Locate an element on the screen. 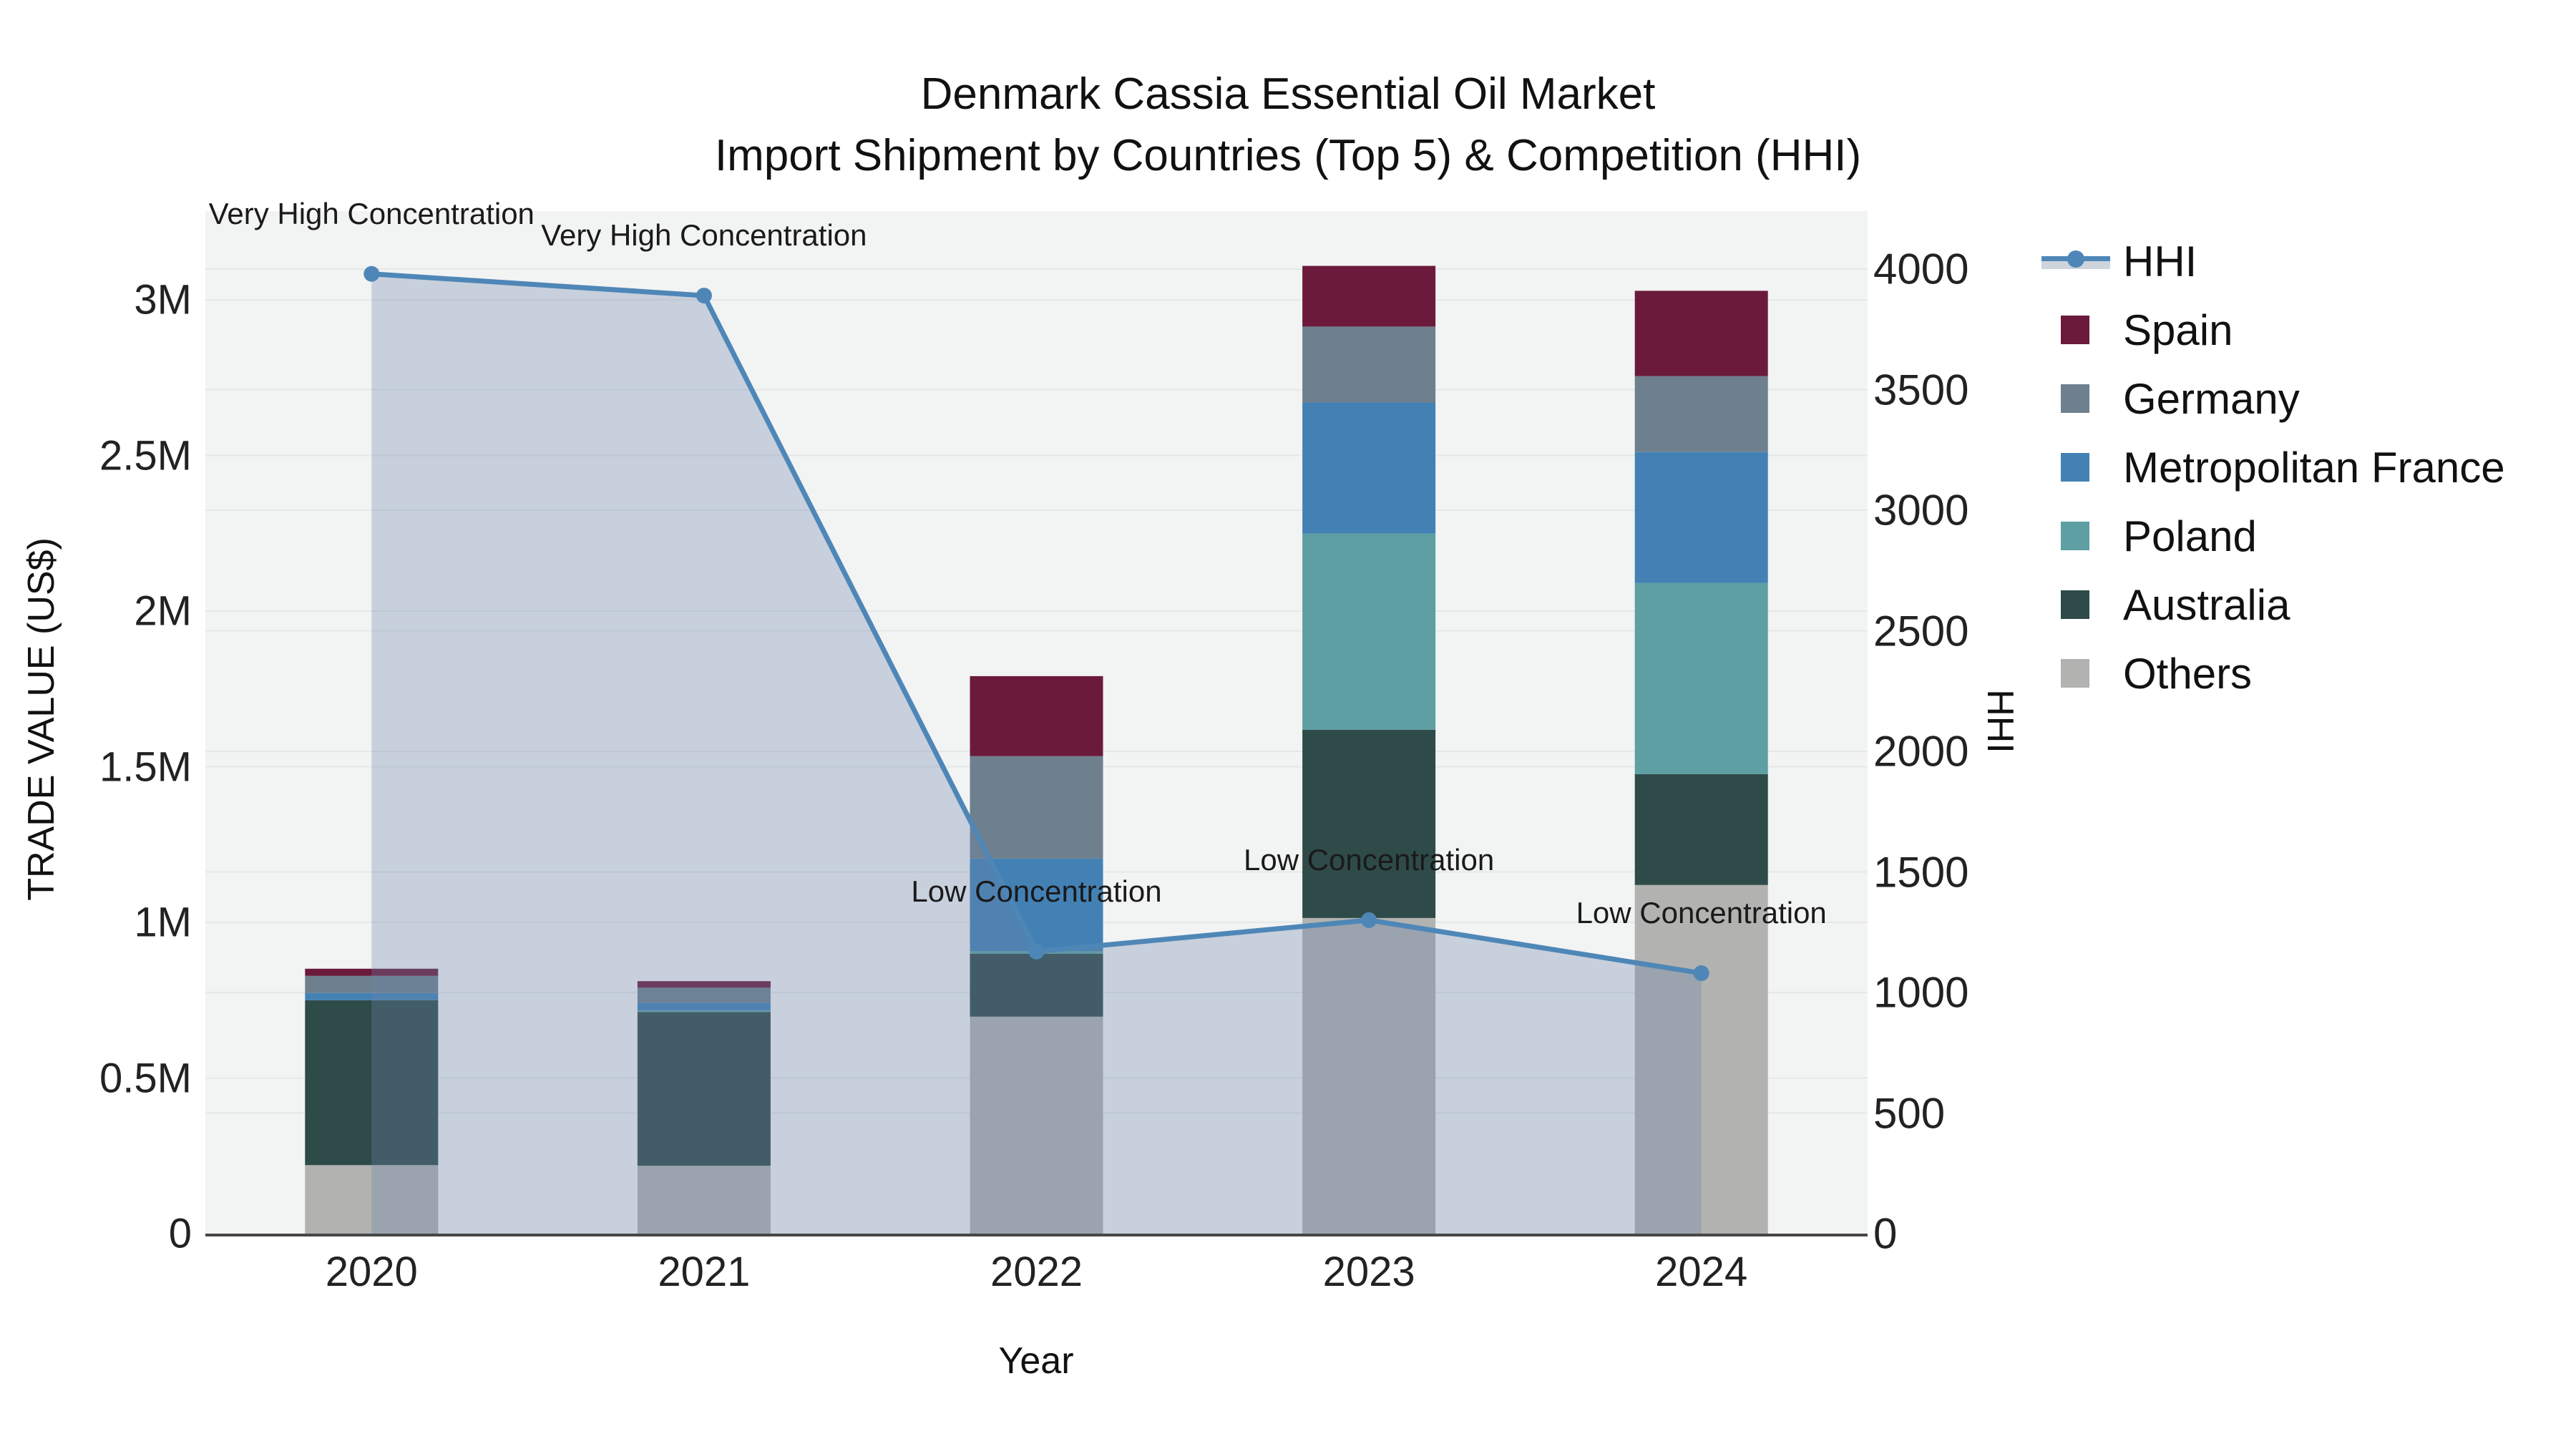 This screenshot has height=1449, width=2576. bar-segment-germany-2022 is located at coordinates (1036, 807).